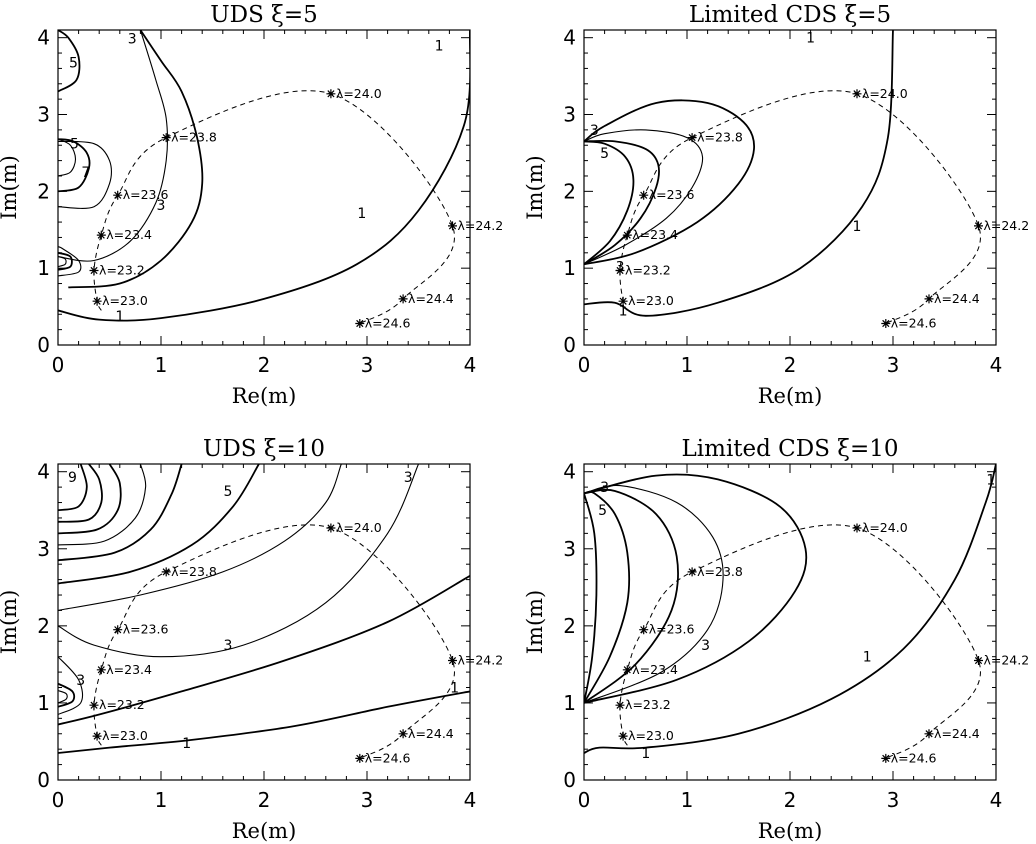 The height and width of the screenshot is (844, 1036). I want to click on y-tick-label: 4, so click(569, 472).